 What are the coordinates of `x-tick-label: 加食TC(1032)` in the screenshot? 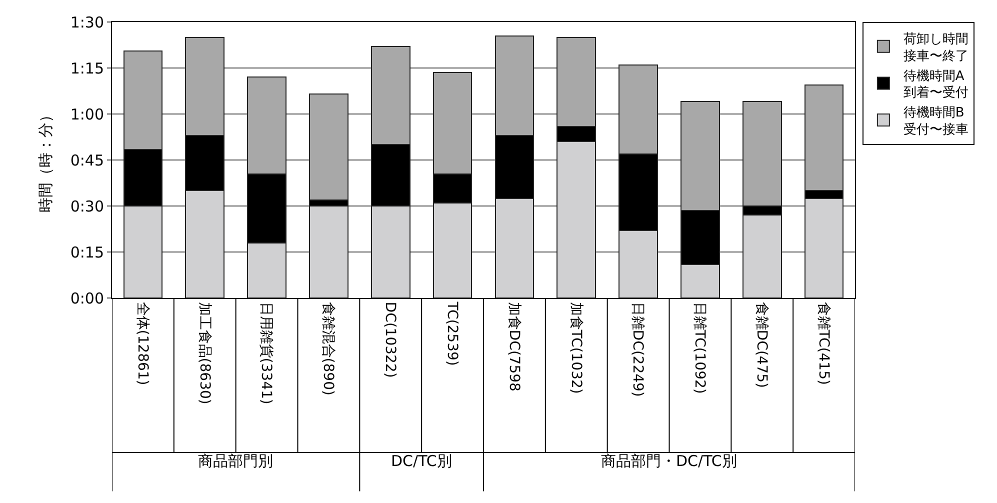 It's located at (576, 348).